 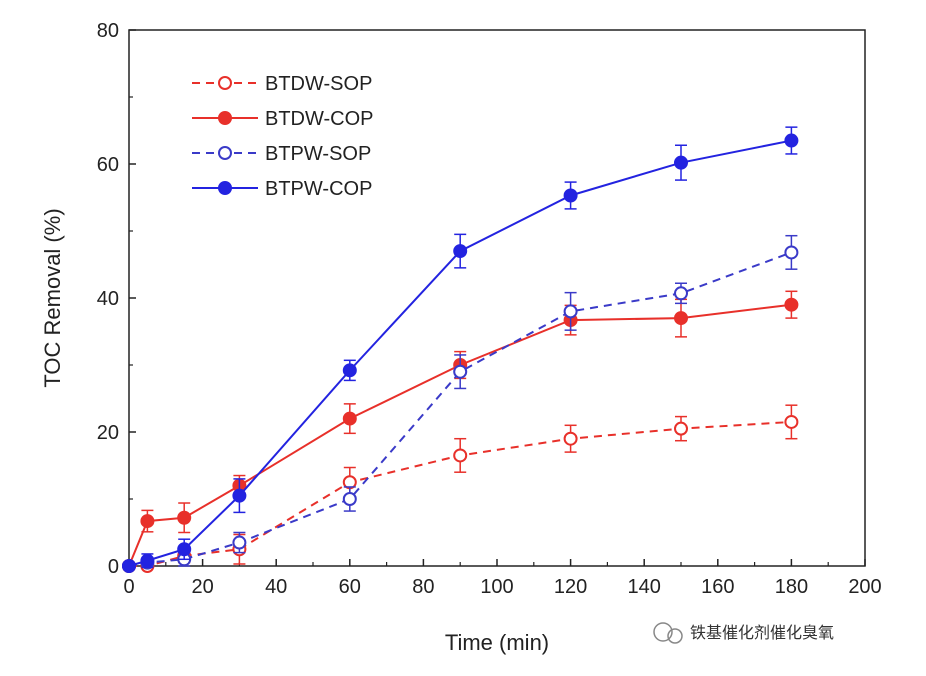 What do you see at coordinates (644, 587) in the screenshot?
I see `x-tick-label: 140` at bounding box center [644, 587].